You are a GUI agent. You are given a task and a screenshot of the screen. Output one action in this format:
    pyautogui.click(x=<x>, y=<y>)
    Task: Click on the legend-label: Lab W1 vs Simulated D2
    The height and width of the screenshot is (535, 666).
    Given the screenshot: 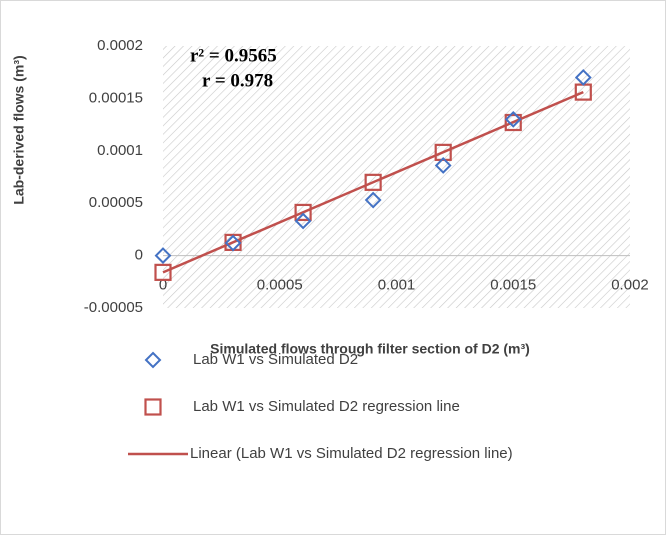 What is the action you would take?
    pyautogui.click(x=275, y=359)
    